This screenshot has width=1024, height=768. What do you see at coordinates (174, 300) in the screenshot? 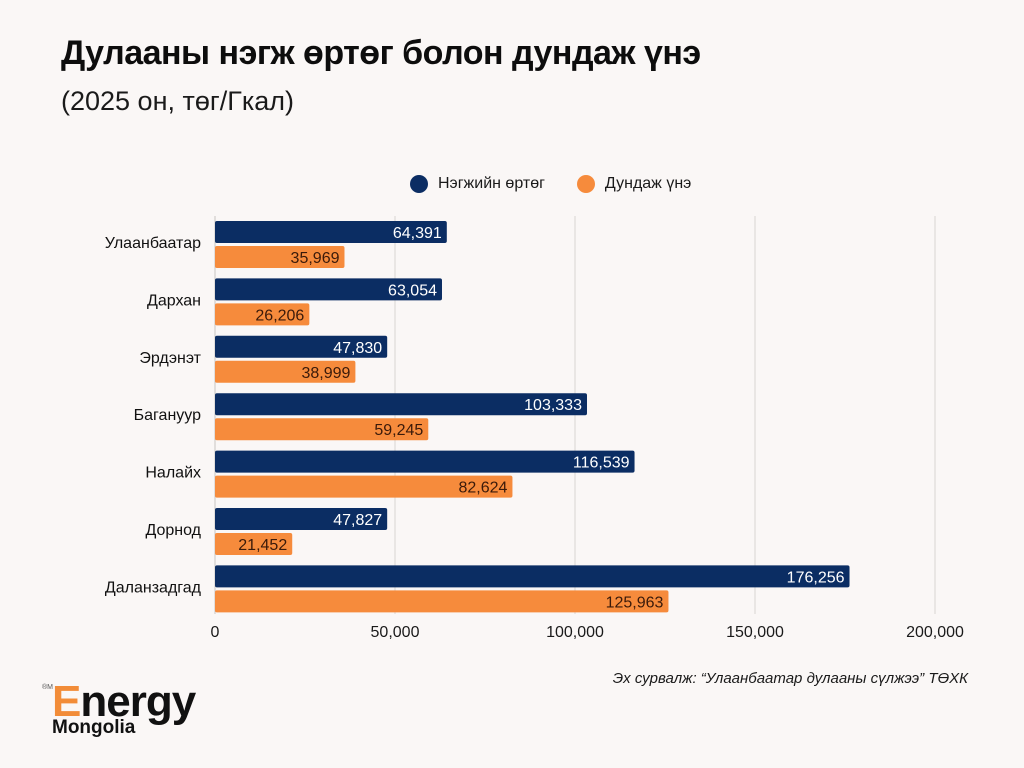
I see `category-label: Дархан` at bounding box center [174, 300].